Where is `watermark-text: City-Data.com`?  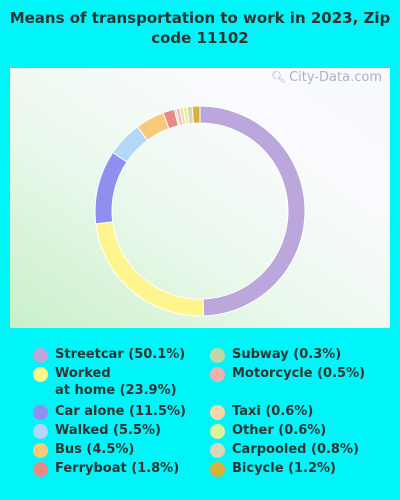 watermark-text: City-Data.com is located at coordinates (335, 77).